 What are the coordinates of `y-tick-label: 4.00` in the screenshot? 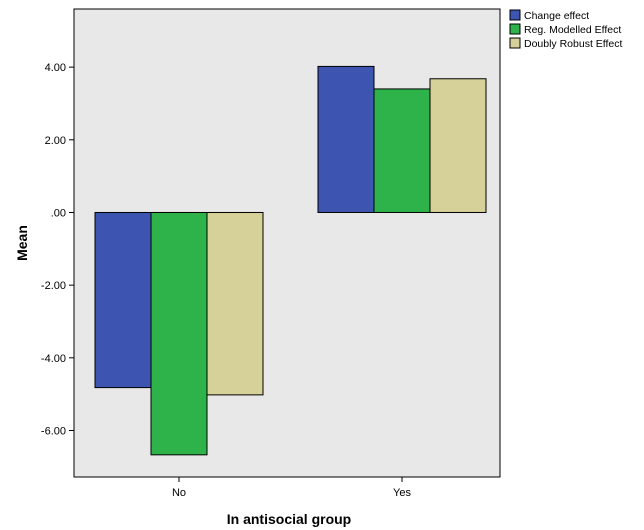 It's located at (55, 68).